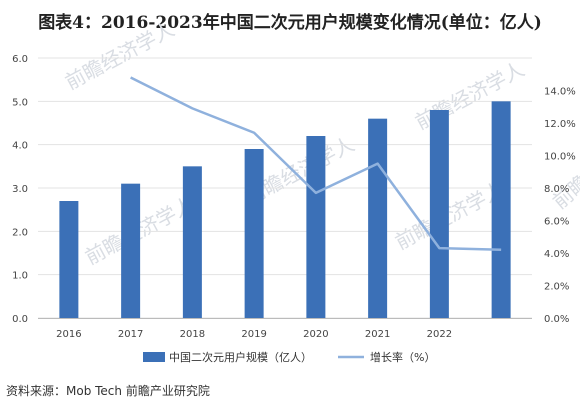 The image size is (580, 412). Describe the element at coordinates (556, 254) in the screenshot. I see `y-right-tick-label: 4.0%` at that location.